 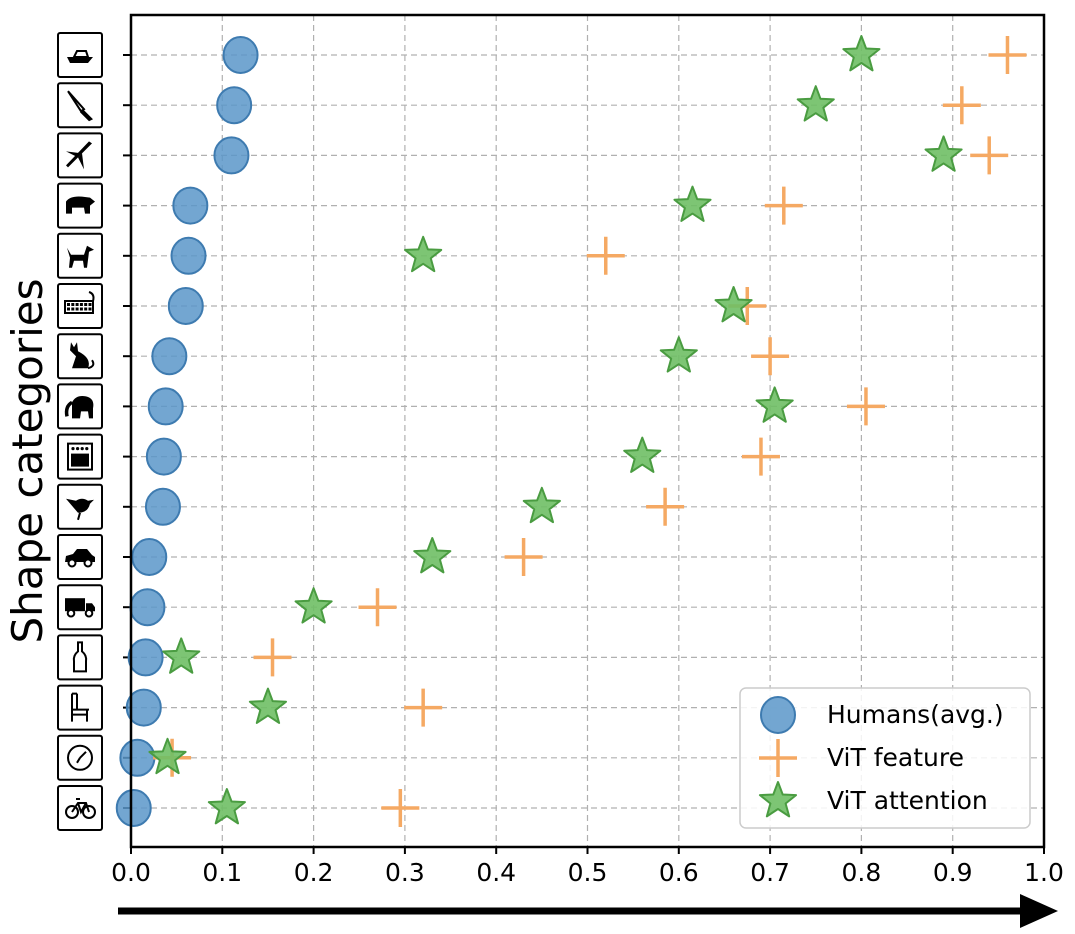 What do you see at coordinates (80, 255) in the screenshot?
I see `dog-icon` at bounding box center [80, 255].